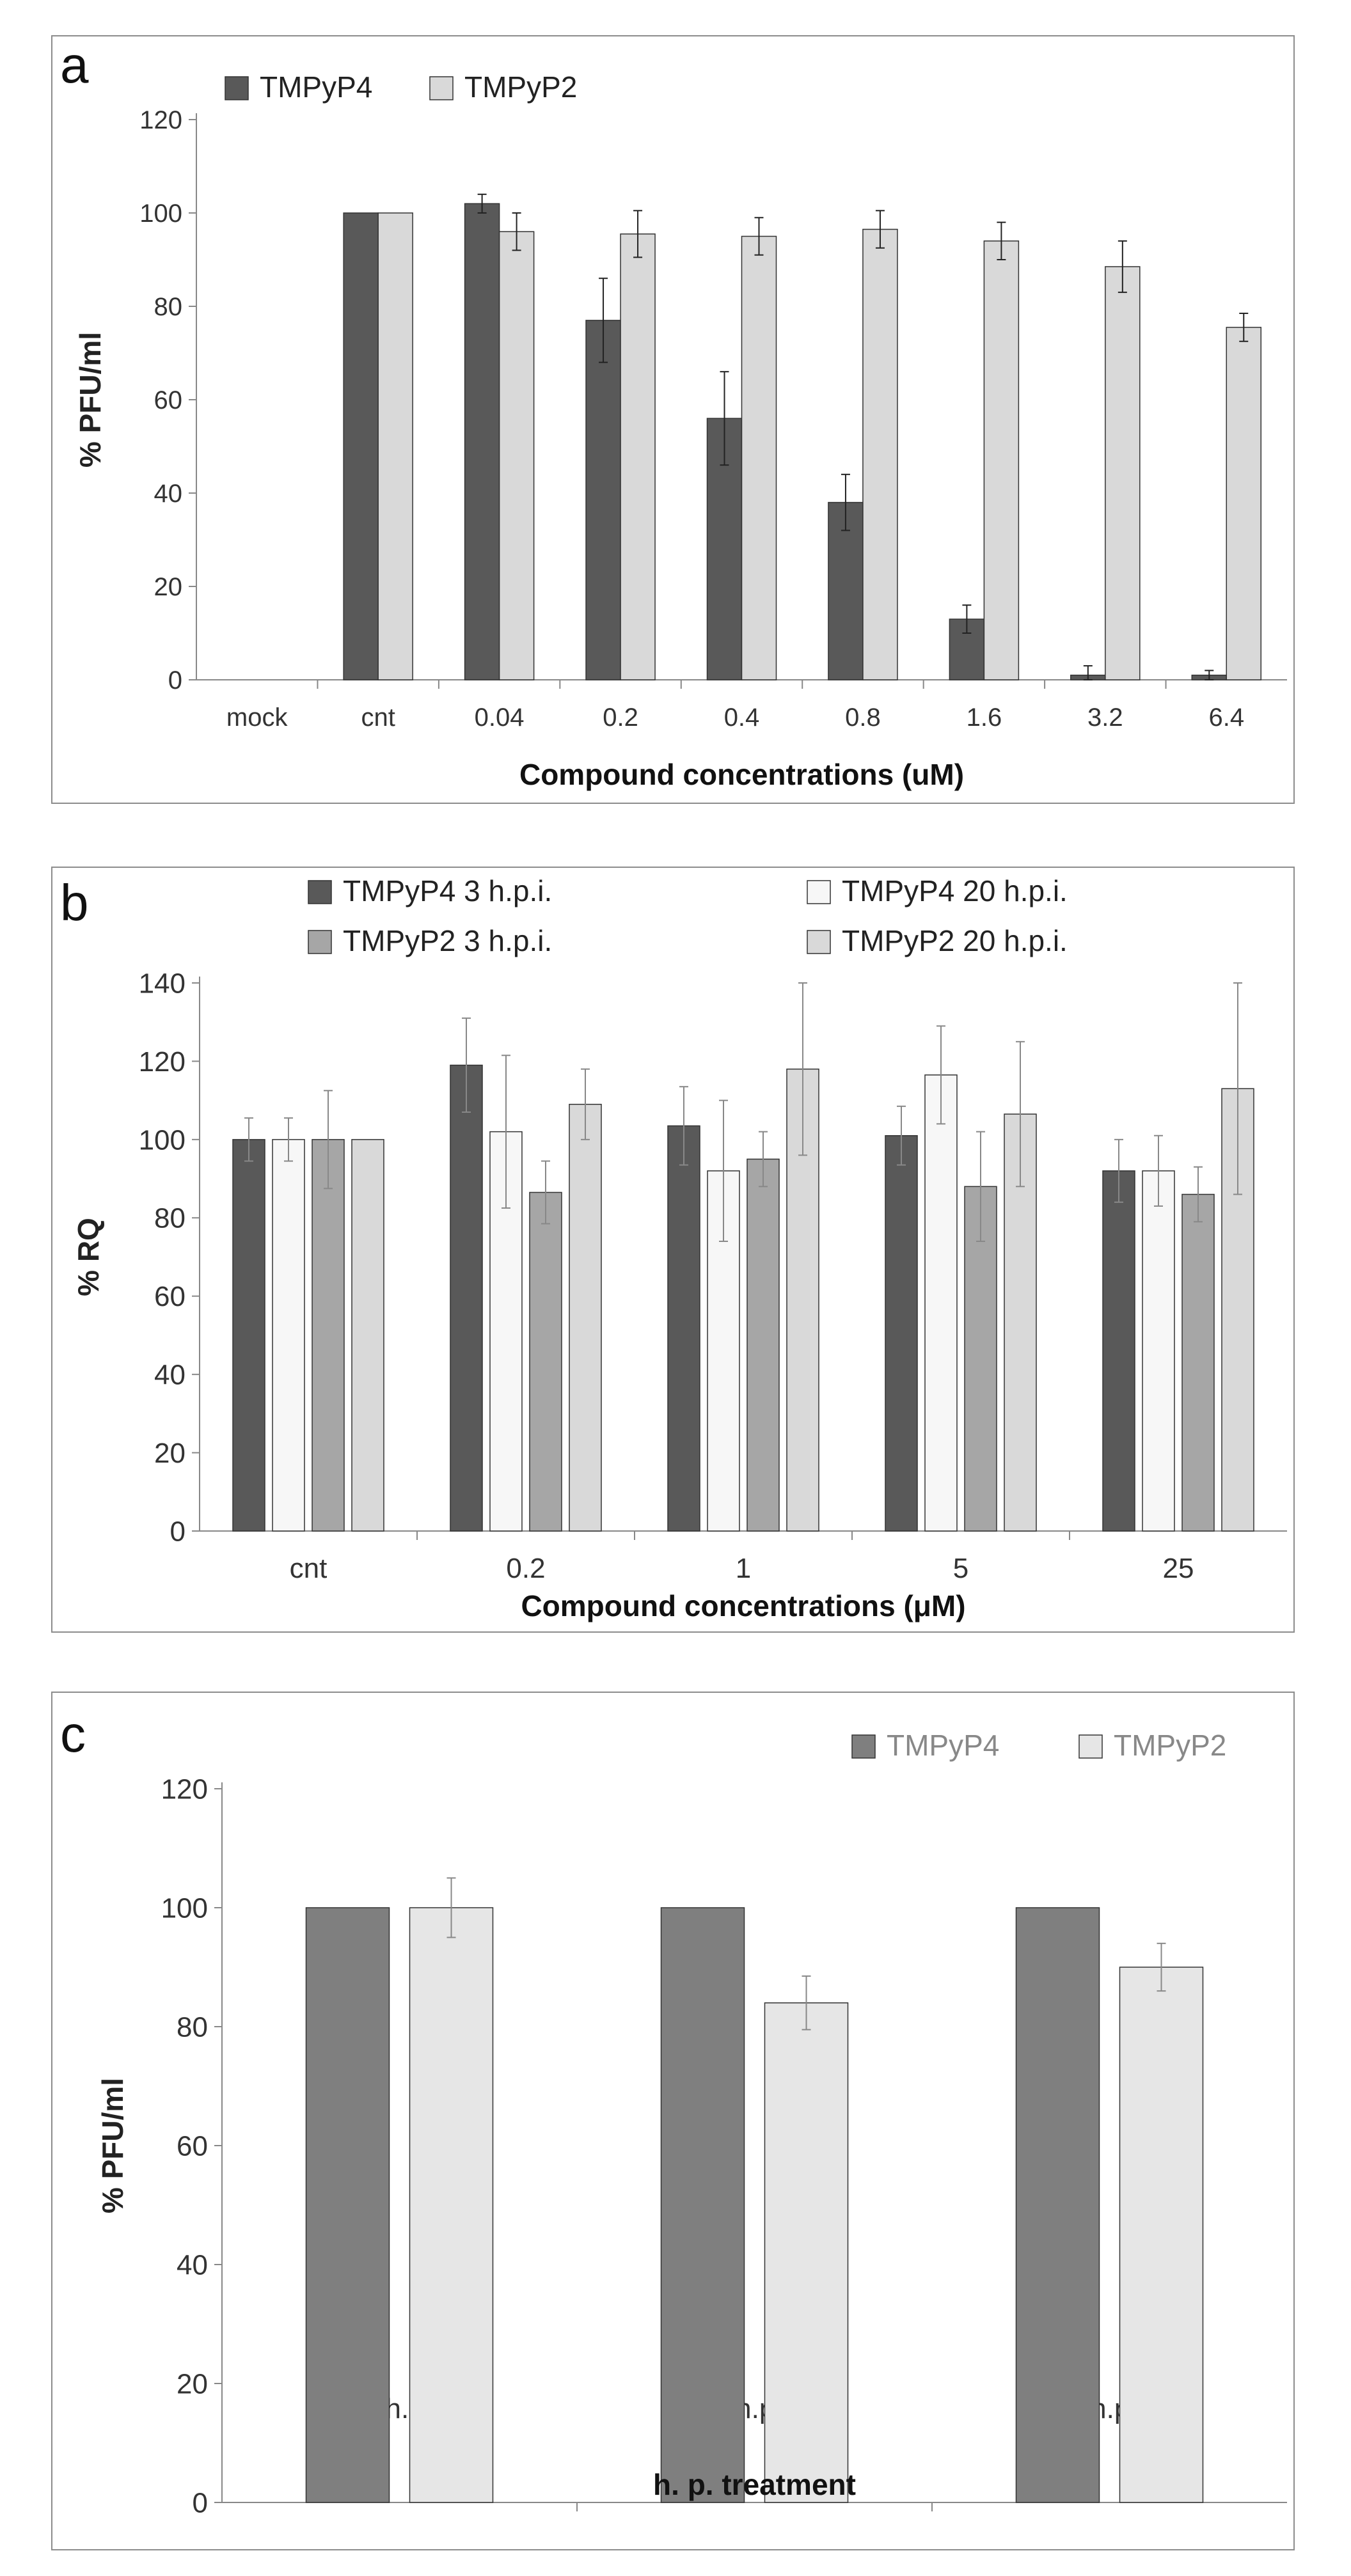  What do you see at coordinates (961, 1568) in the screenshot?
I see `x-tick-label: 5` at bounding box center [961, 1568].